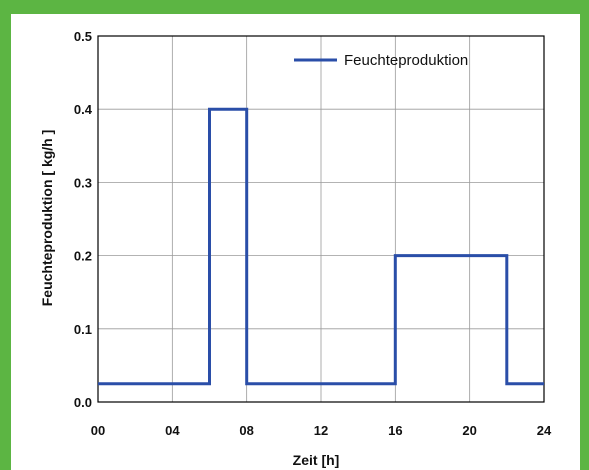 This screenshot has width=589, height=470. What do you see at coordinates (83, 219) in the screenshot?
I see `y-axis-ticks: 0.0 0.1 0.2 0.3 0.4 0.5` at bounding box center [83, 219].